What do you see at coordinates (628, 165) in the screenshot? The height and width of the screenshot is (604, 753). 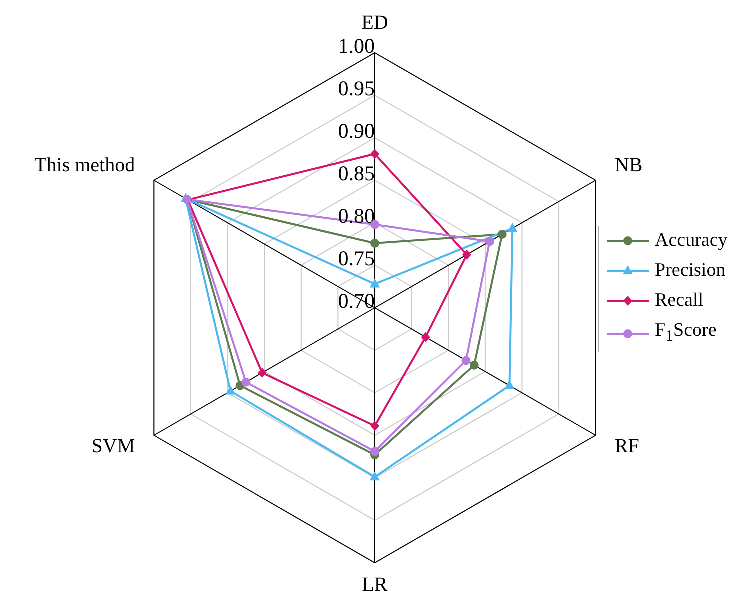 I see `spoke-label: NB` at bounding box center [628, 165].